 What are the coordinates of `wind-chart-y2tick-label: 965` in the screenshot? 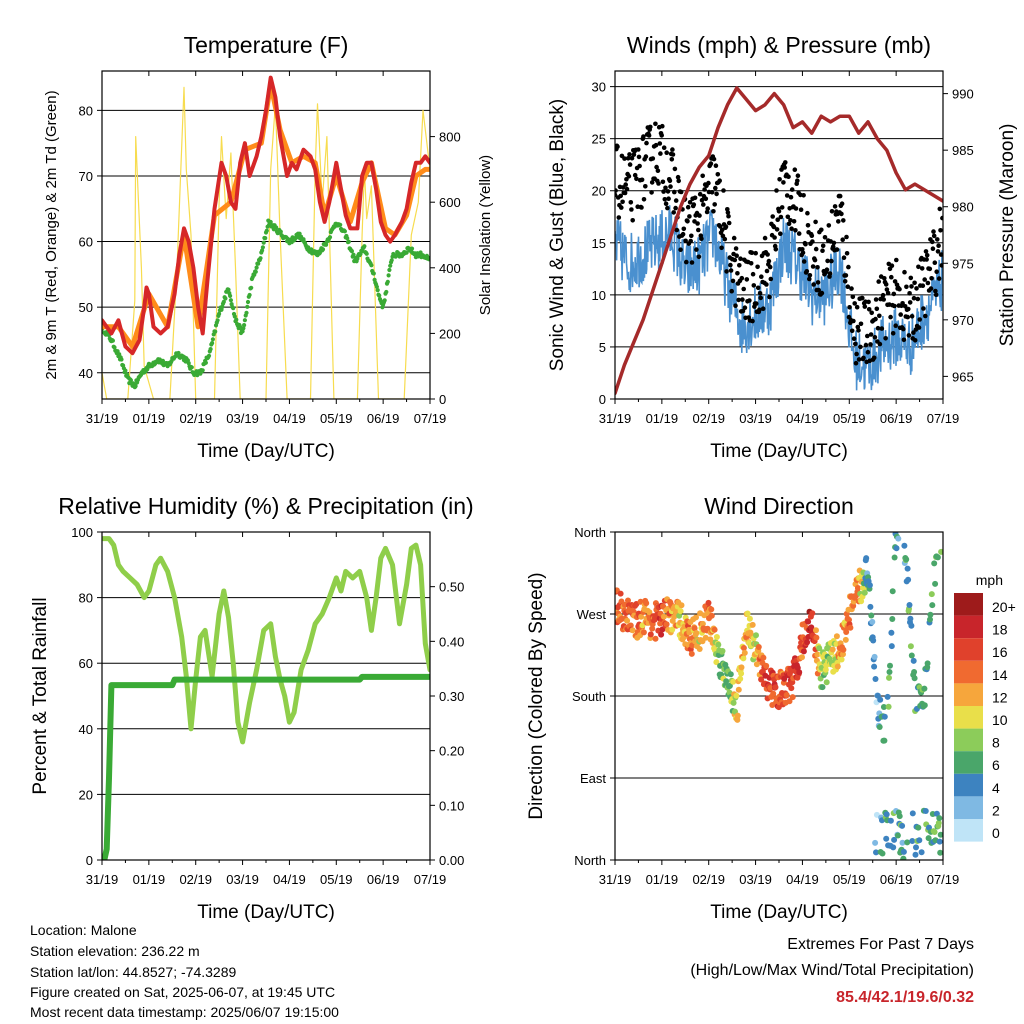 It's located at (963, 376).